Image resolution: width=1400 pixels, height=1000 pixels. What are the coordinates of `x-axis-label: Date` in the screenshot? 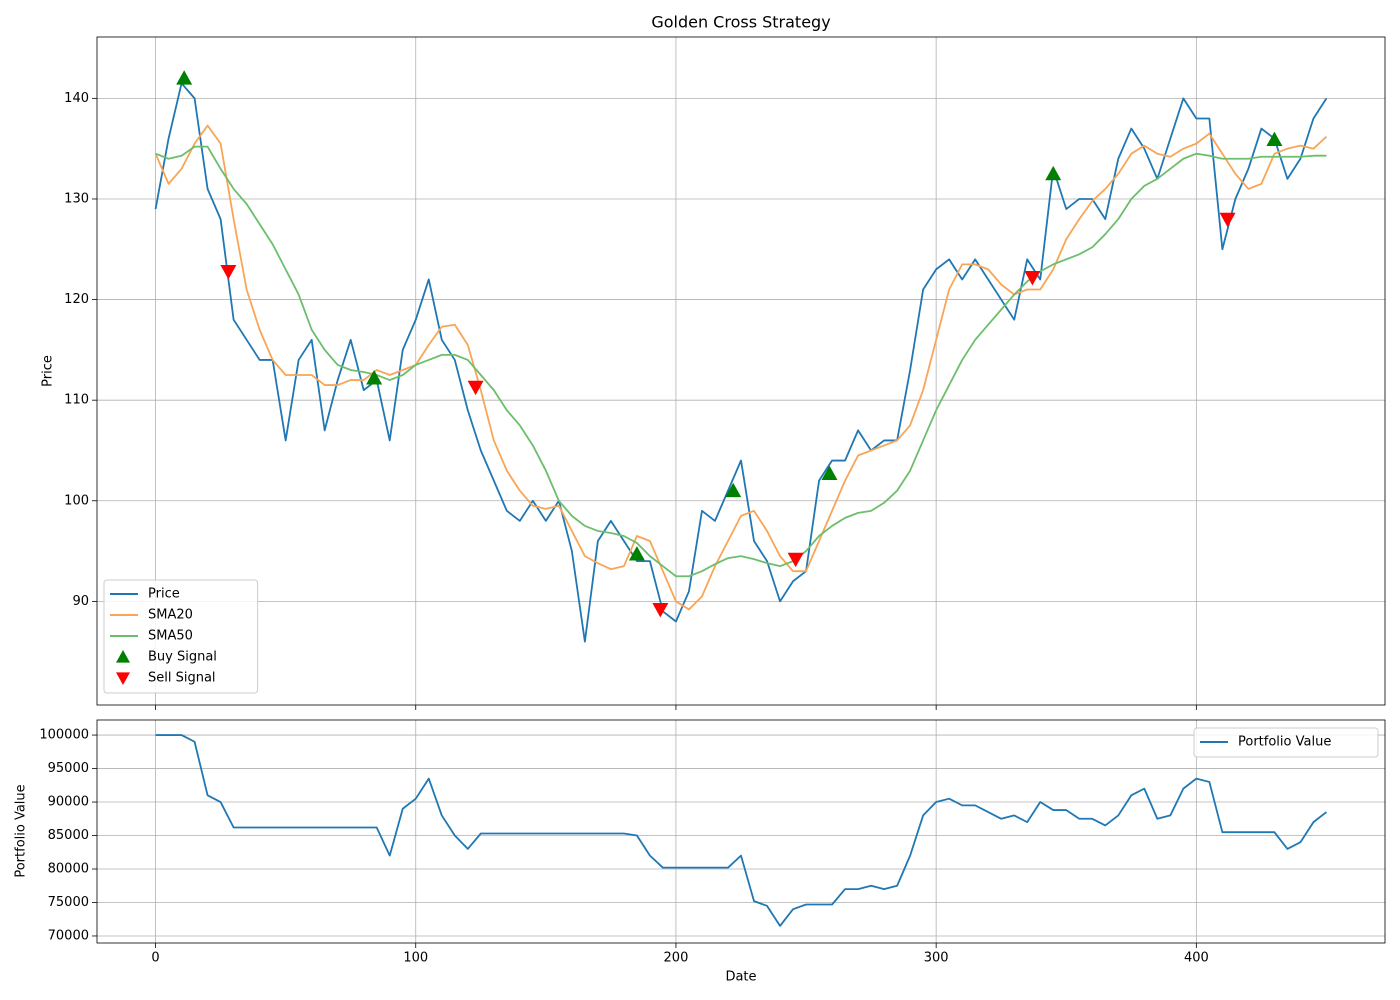 It's located at (740, 977).